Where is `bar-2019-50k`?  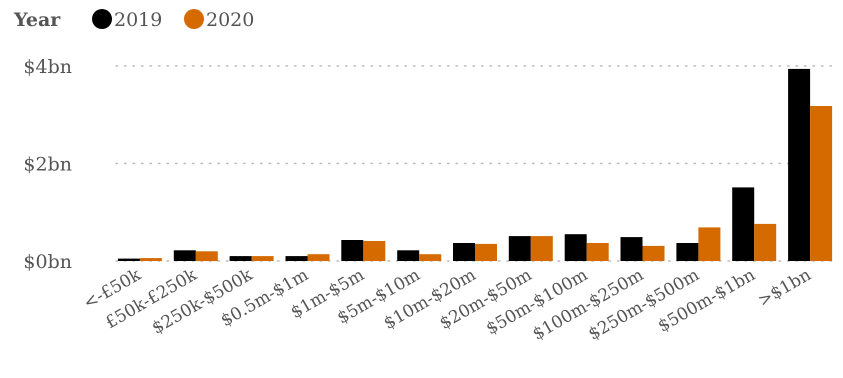 bar-2019-50k is located at coordinates (128, 259).